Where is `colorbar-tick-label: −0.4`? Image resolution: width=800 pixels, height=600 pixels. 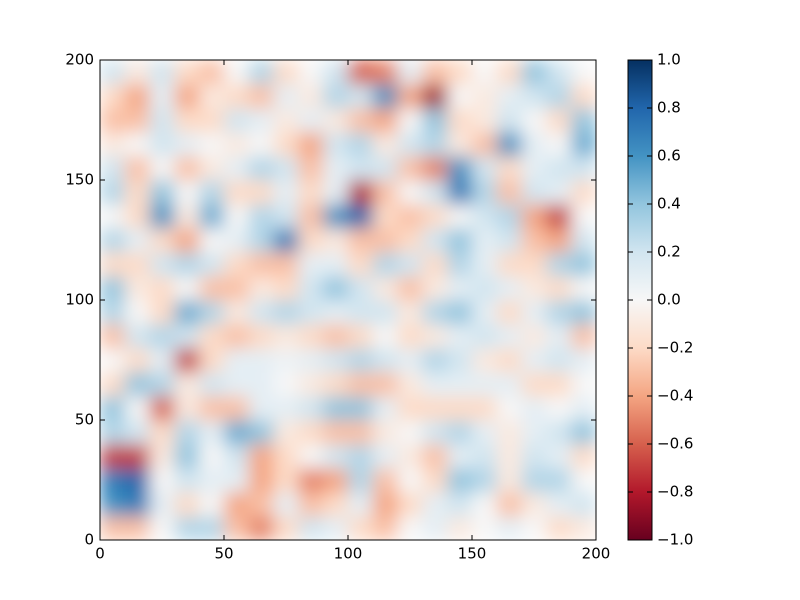
colorbar-tick-label: −0.4 is located at coordinates (675, 396).